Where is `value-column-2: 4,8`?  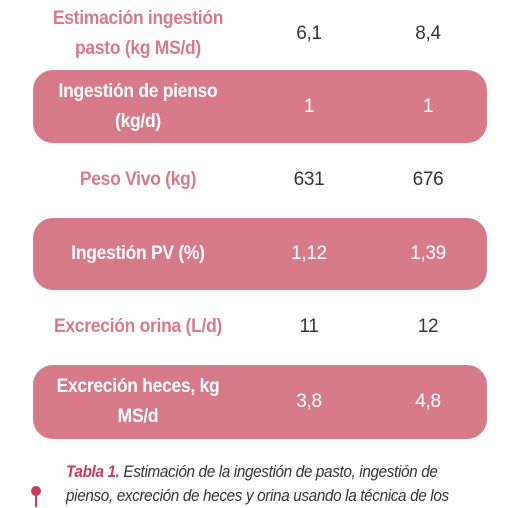
value-column-2: 4,8 is located at coordinates (428, 401).